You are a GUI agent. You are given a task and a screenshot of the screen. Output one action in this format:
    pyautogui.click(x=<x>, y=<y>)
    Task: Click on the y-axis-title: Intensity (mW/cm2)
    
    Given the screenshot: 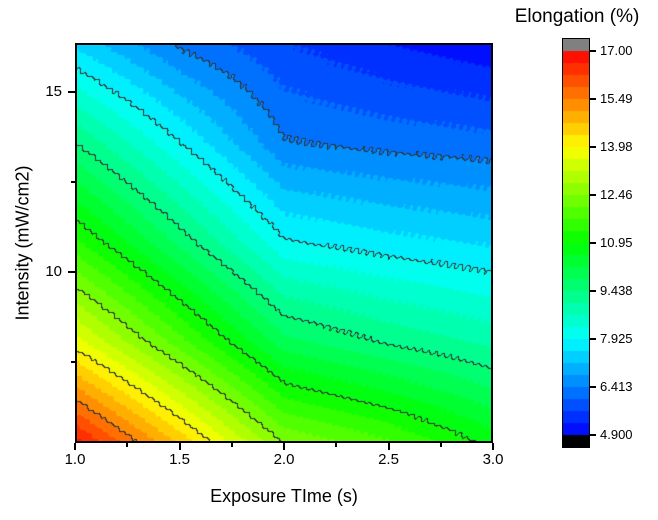 What is the action you would take?
    pyautogui.click(x=22, y=243)
    